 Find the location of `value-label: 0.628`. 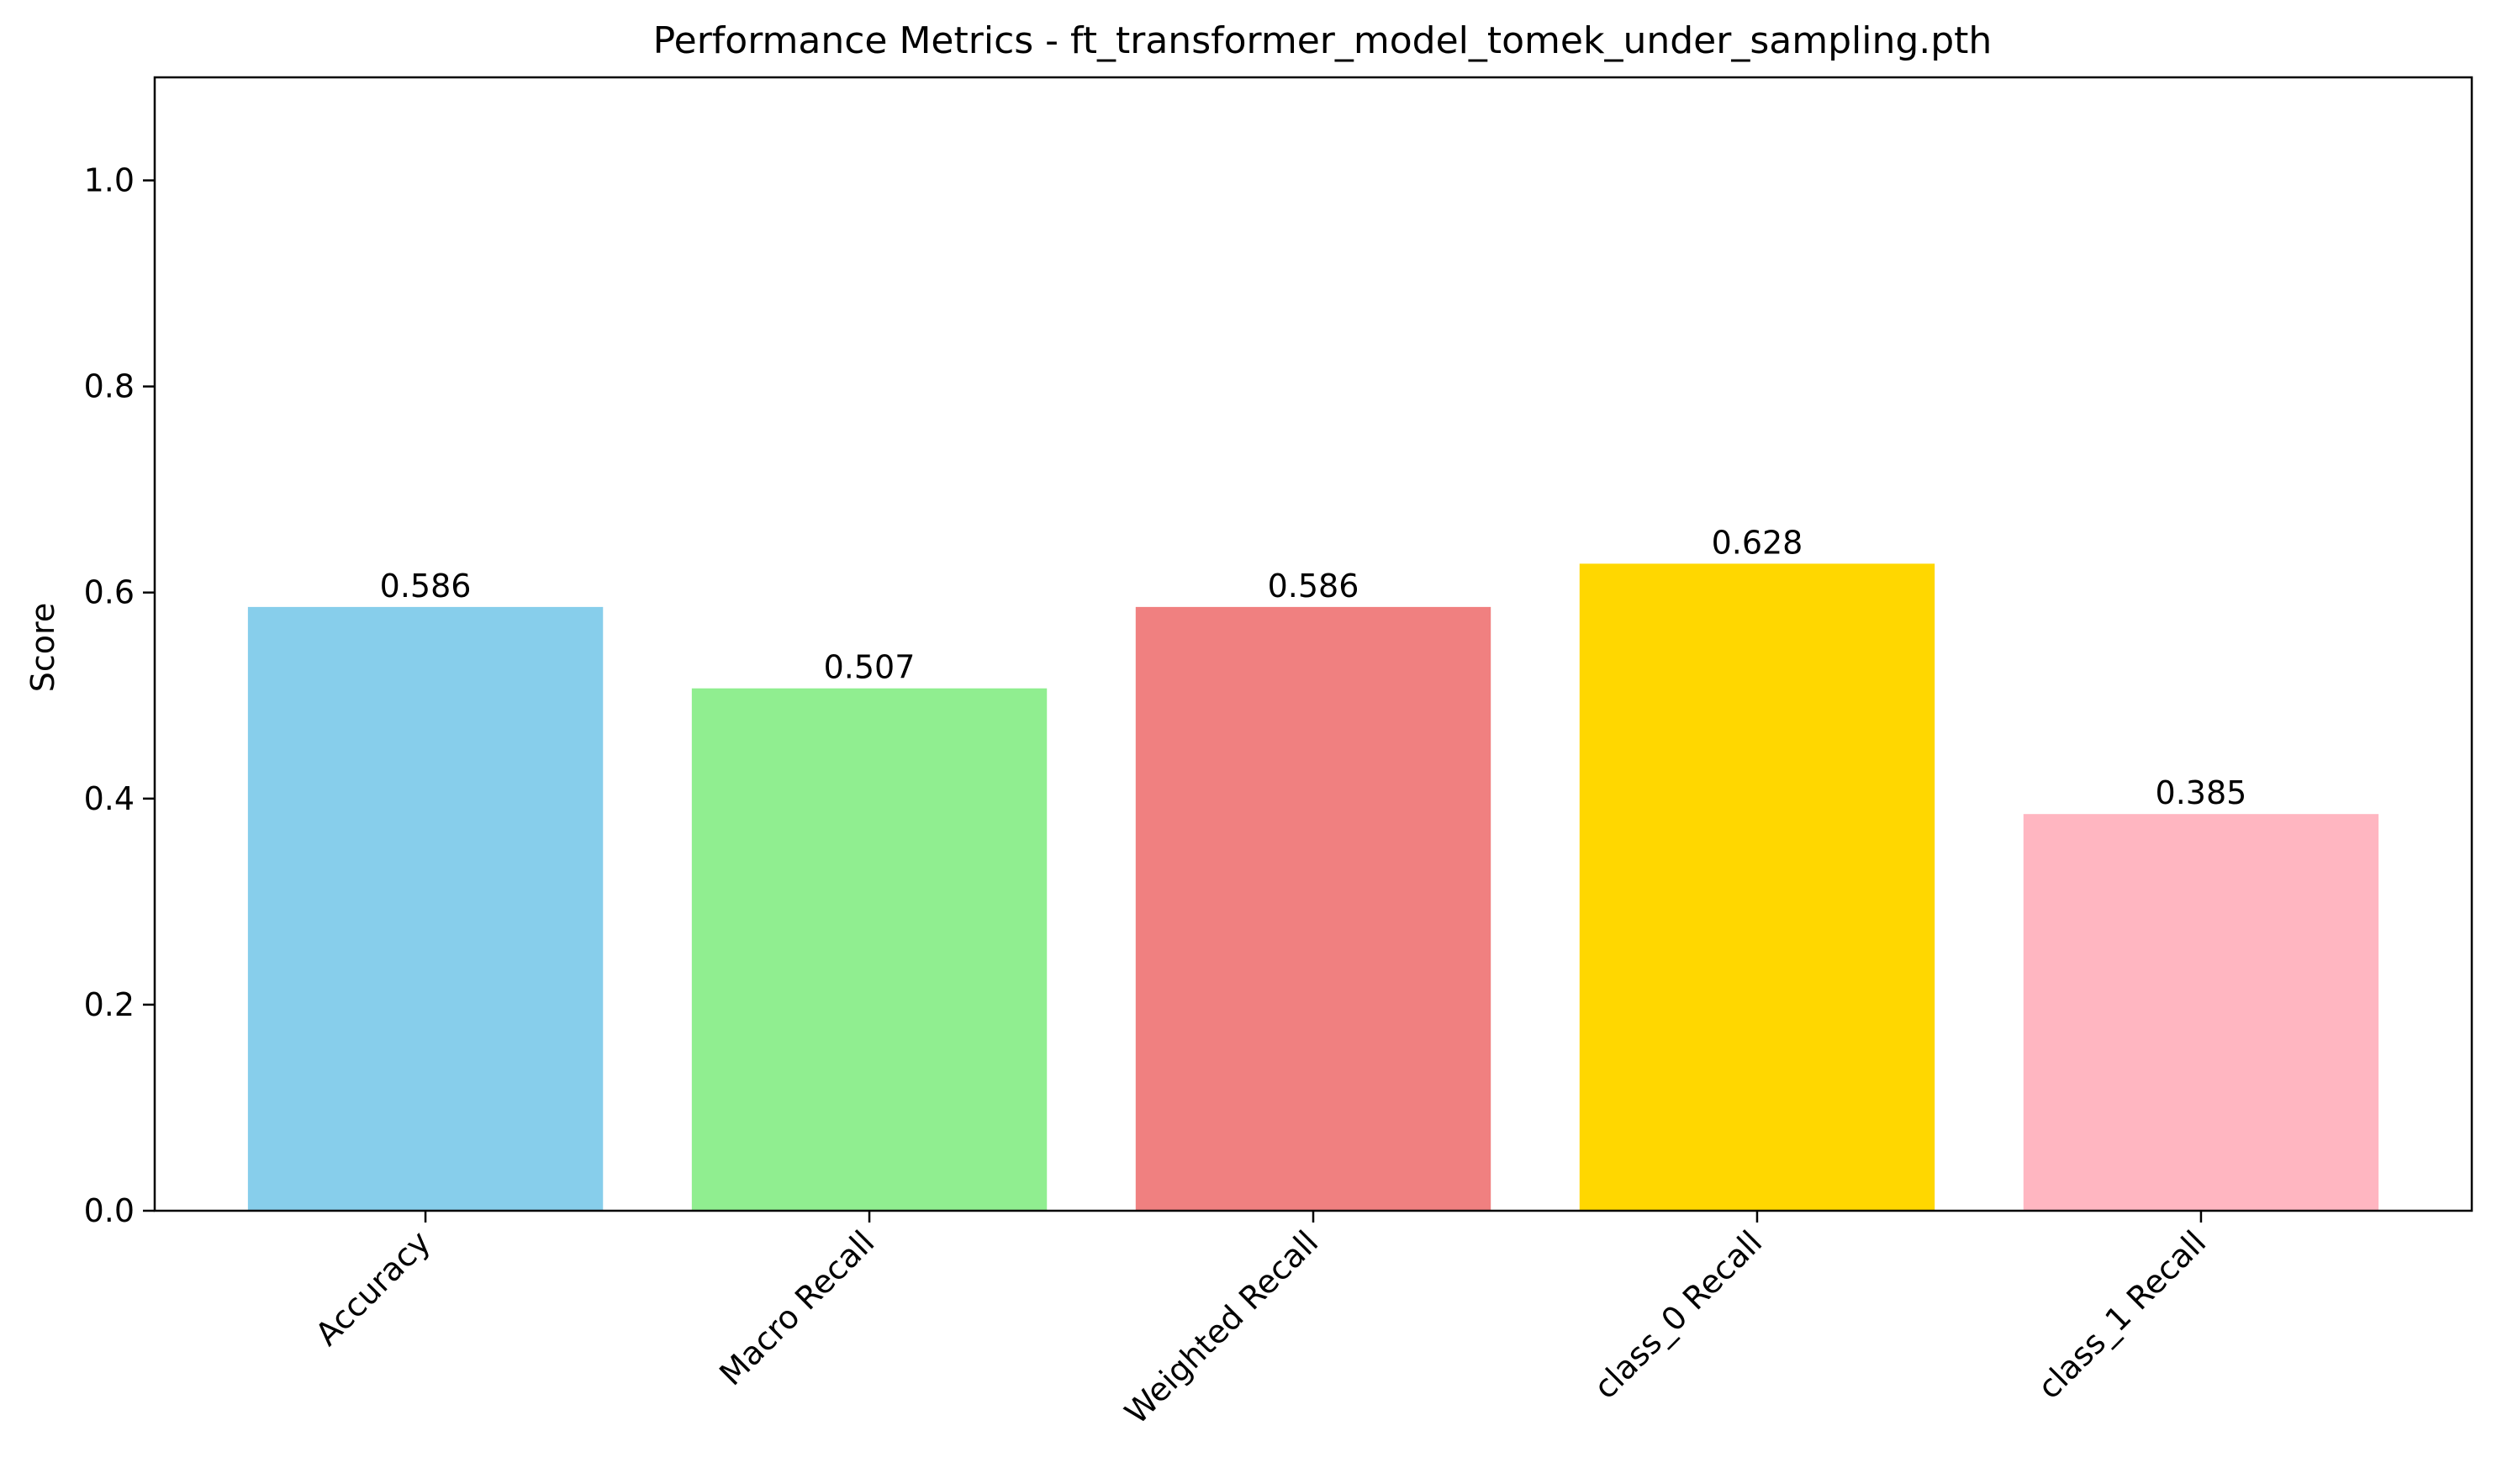

value-label: 0.628 is located at coordinates (1757, 542).